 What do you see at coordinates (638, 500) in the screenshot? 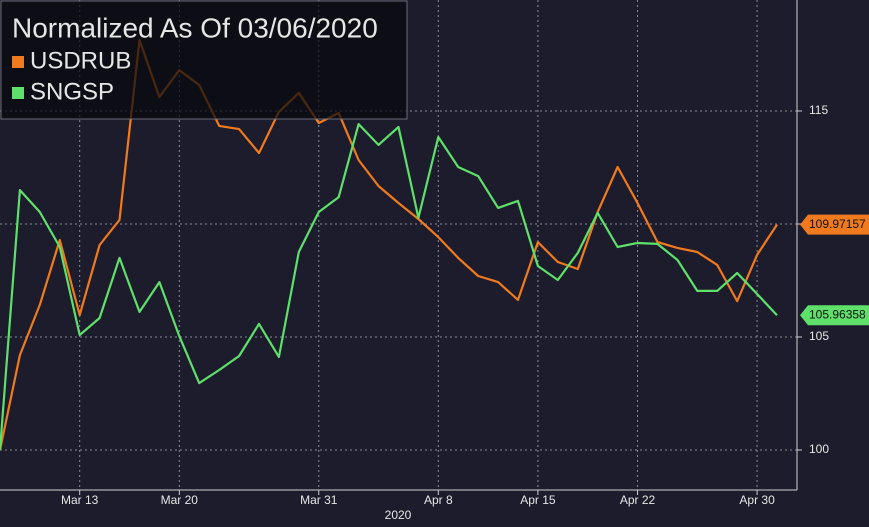
I see `x-tick-label: Apr 22` at bounding box center [638, 500].